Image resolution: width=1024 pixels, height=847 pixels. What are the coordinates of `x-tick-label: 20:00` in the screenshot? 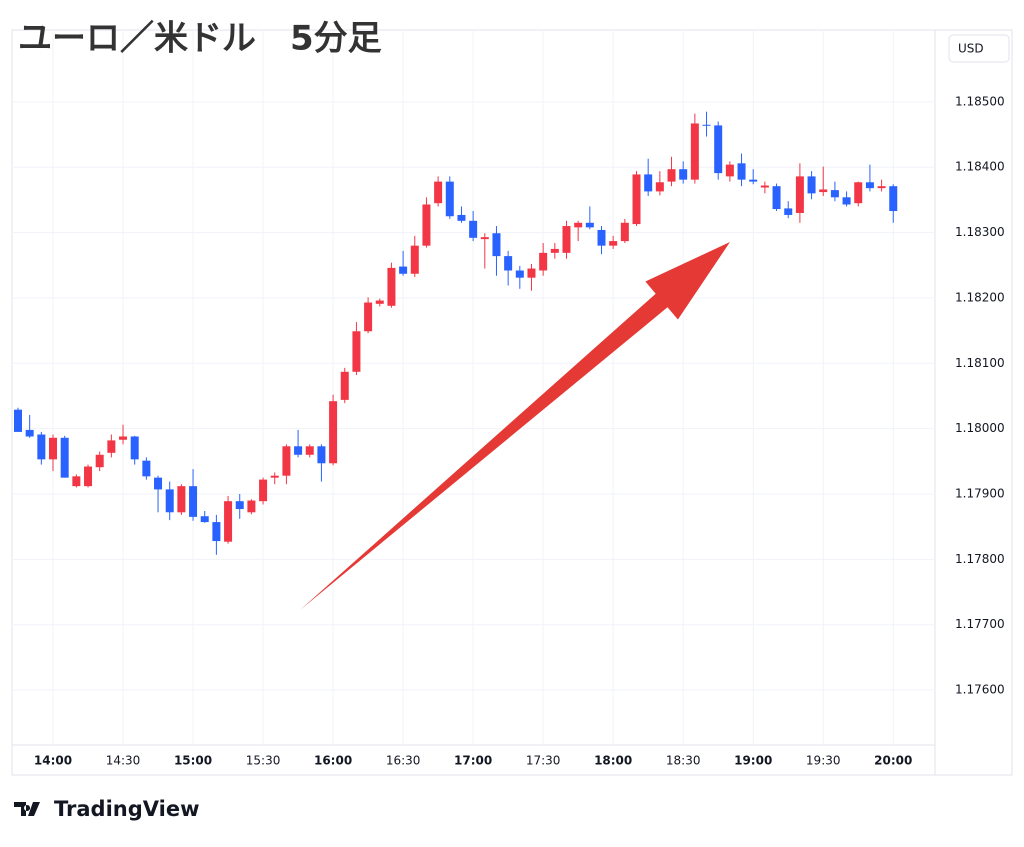 It's located at (893, 761).